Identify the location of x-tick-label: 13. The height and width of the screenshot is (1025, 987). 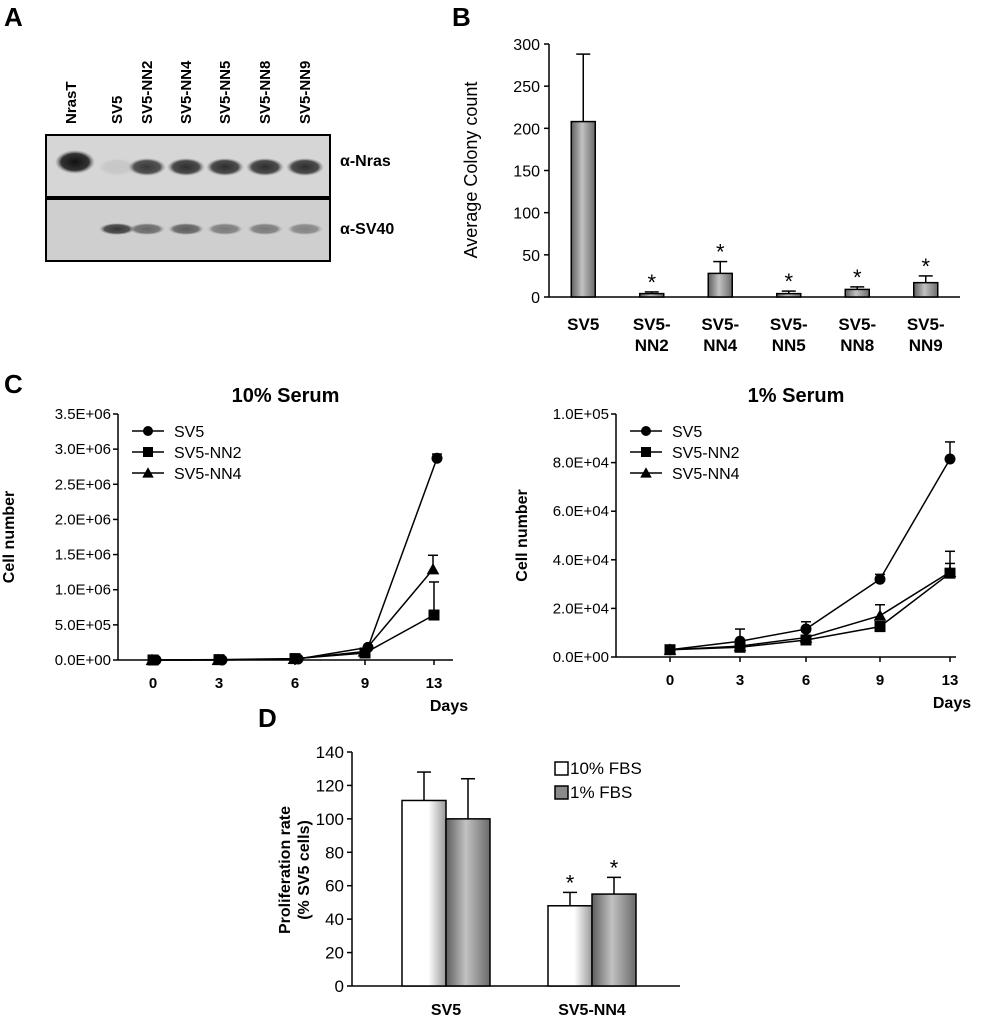
(434, 683).